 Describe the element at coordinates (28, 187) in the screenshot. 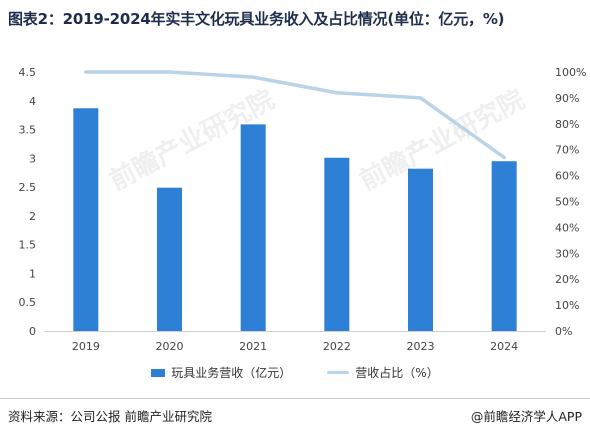

I see `y-left-tick-label: 2.5` at that location.